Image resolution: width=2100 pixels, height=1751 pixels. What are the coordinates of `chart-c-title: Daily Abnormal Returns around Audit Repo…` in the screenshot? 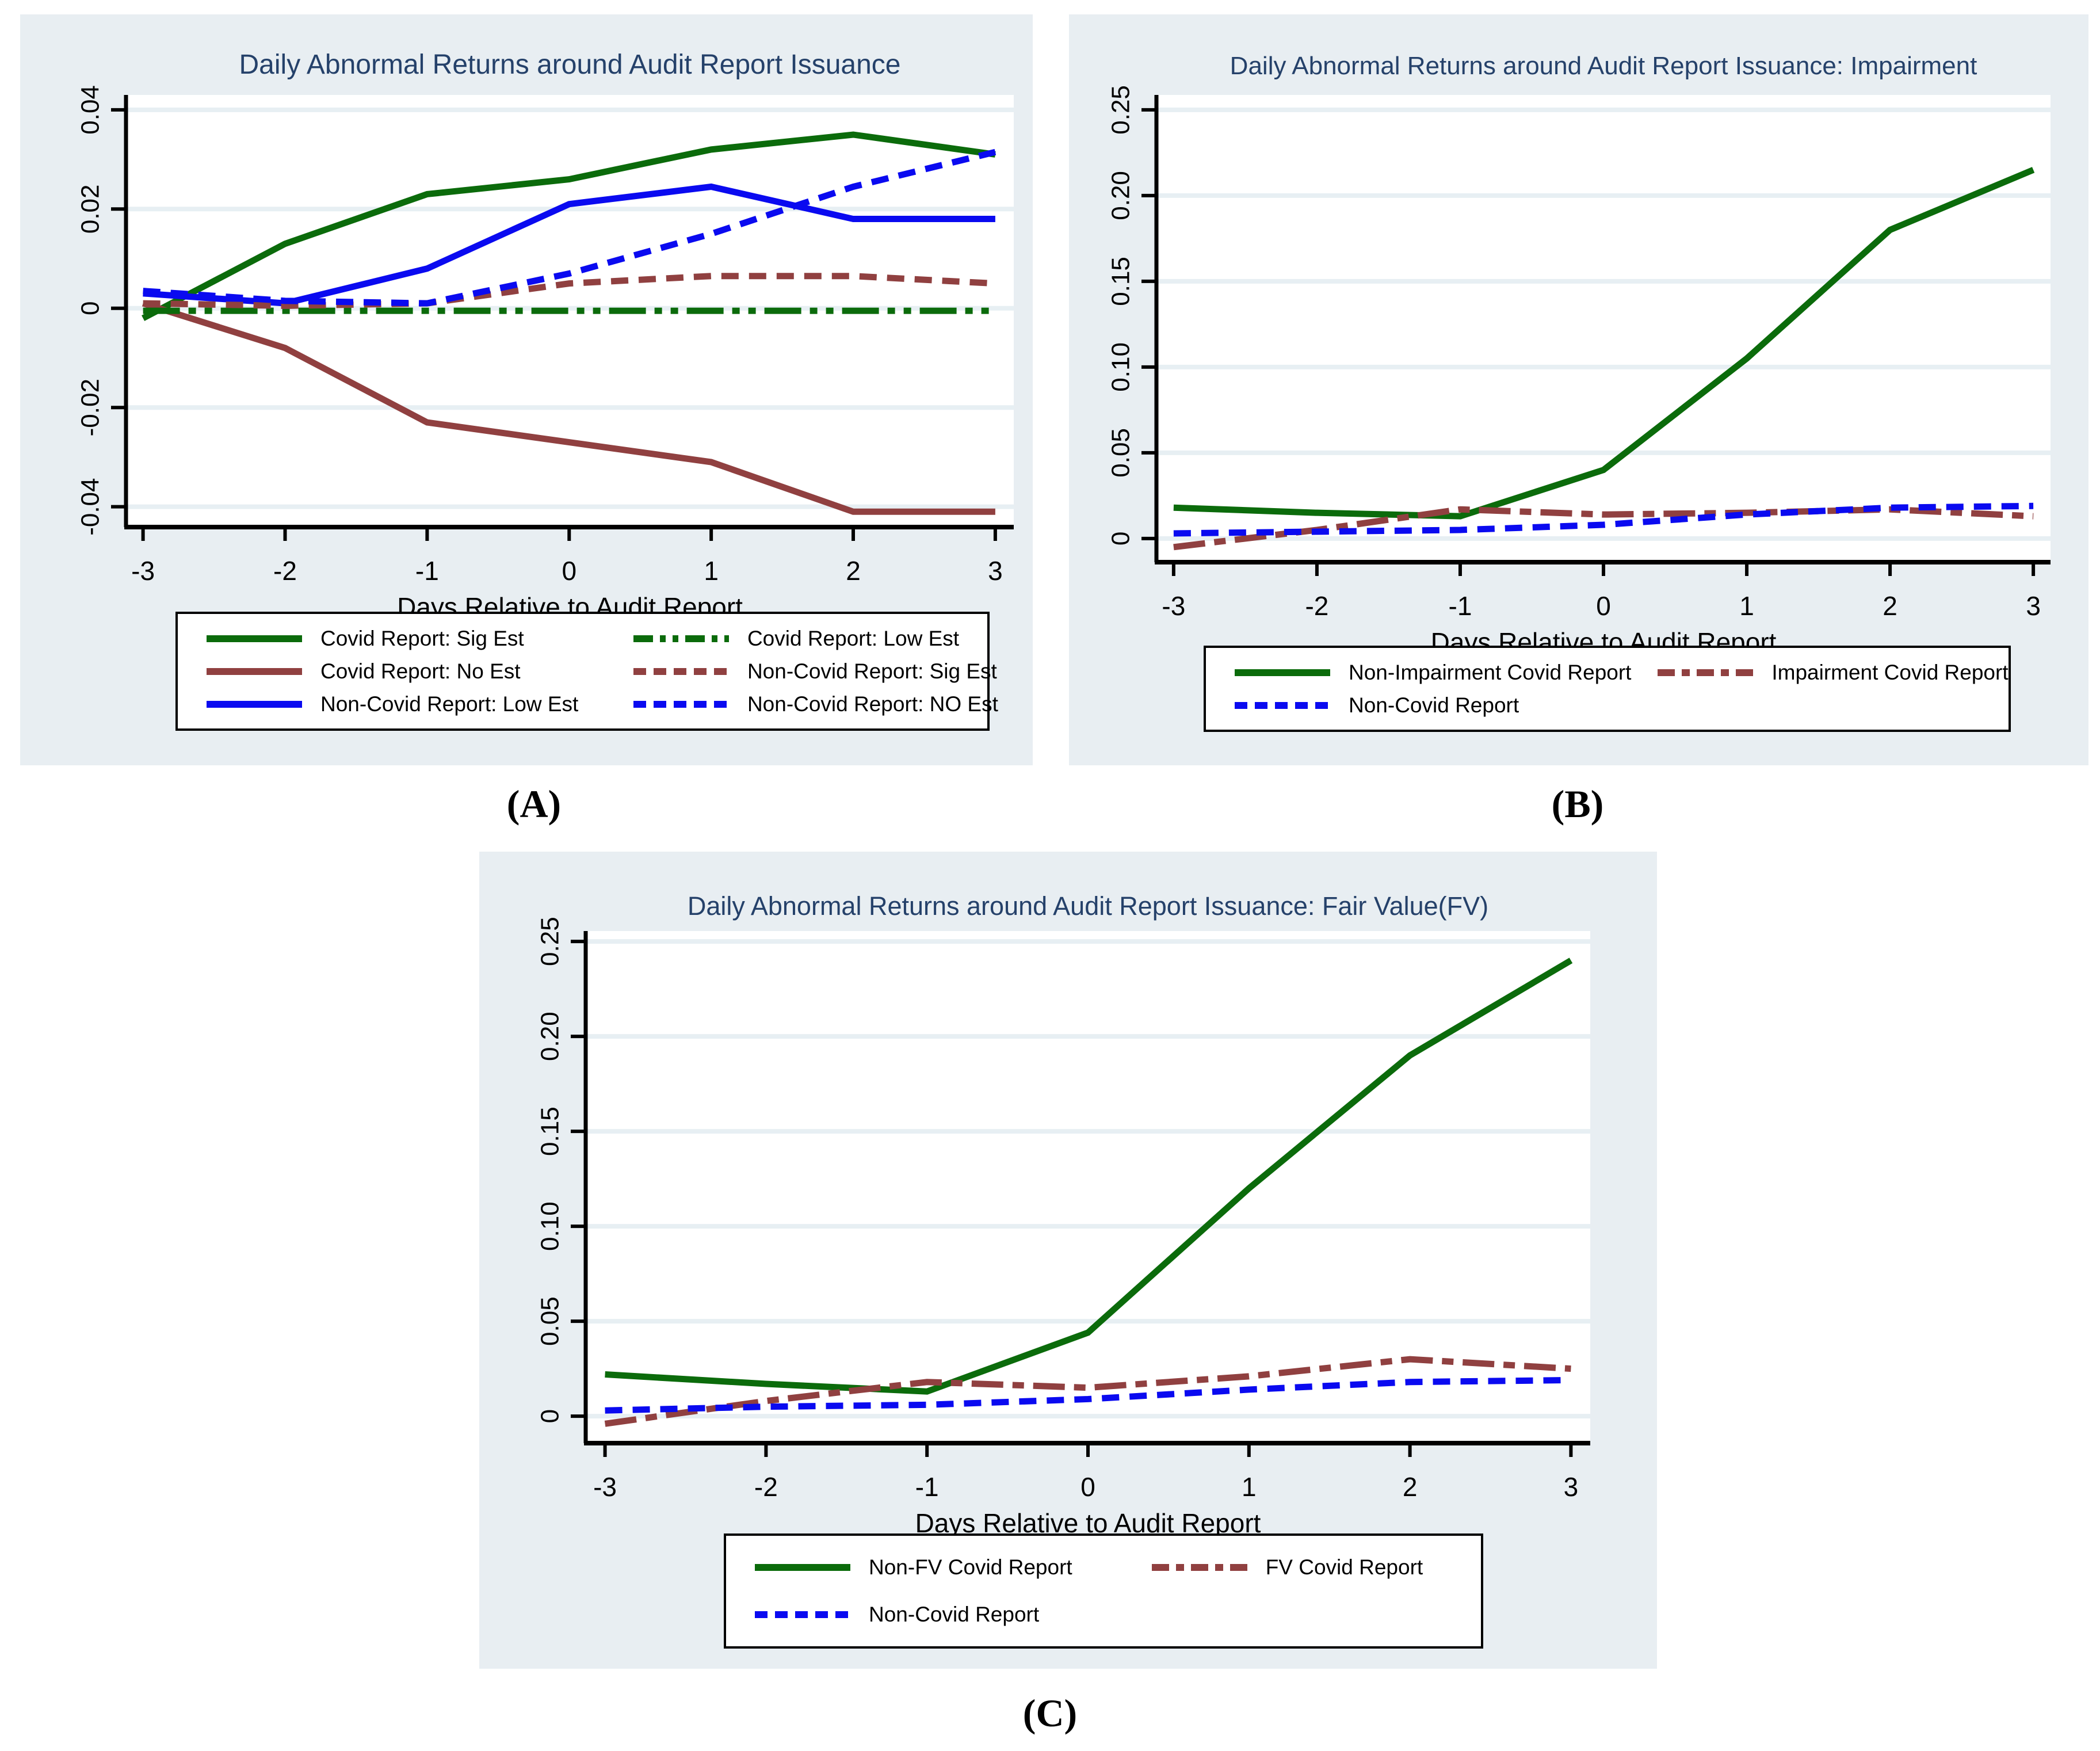 It's located at (1088, 906).